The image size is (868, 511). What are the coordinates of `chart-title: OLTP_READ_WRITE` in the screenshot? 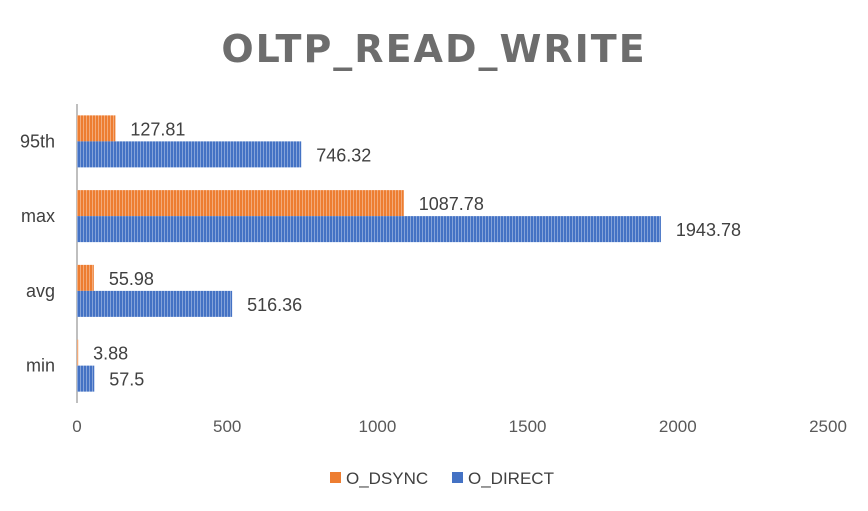 It's located at (433, 49).